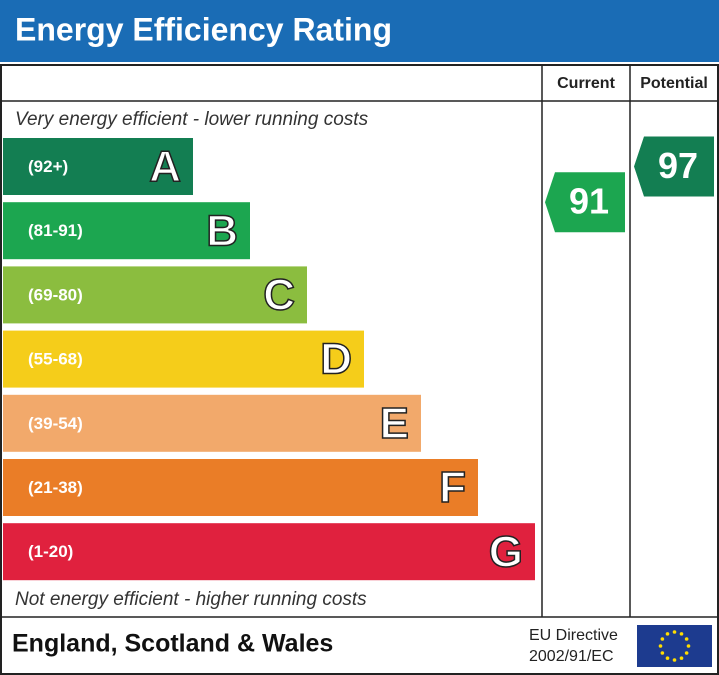 Image resolution: width=719 pixels, height=675 pixels. Describe the element at coordinates (336, 359) in the screenshot. I see `band-letter: D` at that location.